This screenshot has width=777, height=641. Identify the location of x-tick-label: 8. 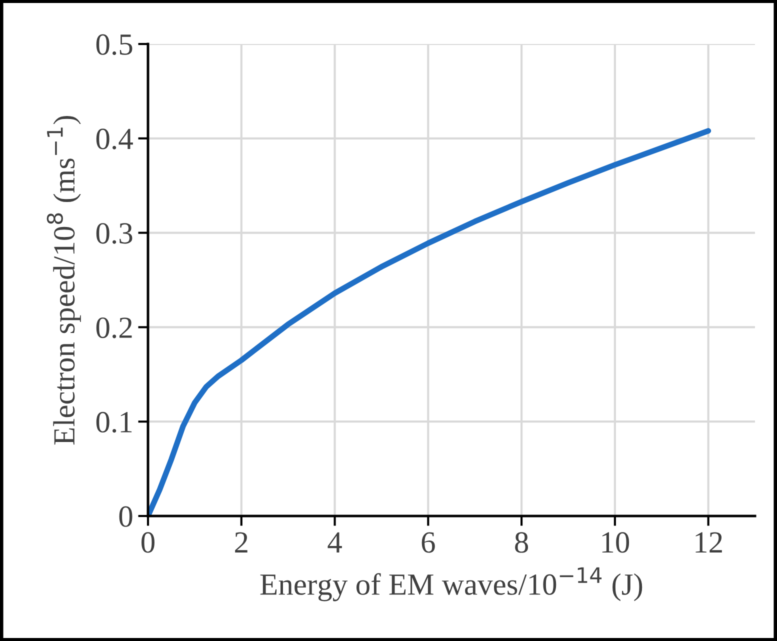
(521, 542).